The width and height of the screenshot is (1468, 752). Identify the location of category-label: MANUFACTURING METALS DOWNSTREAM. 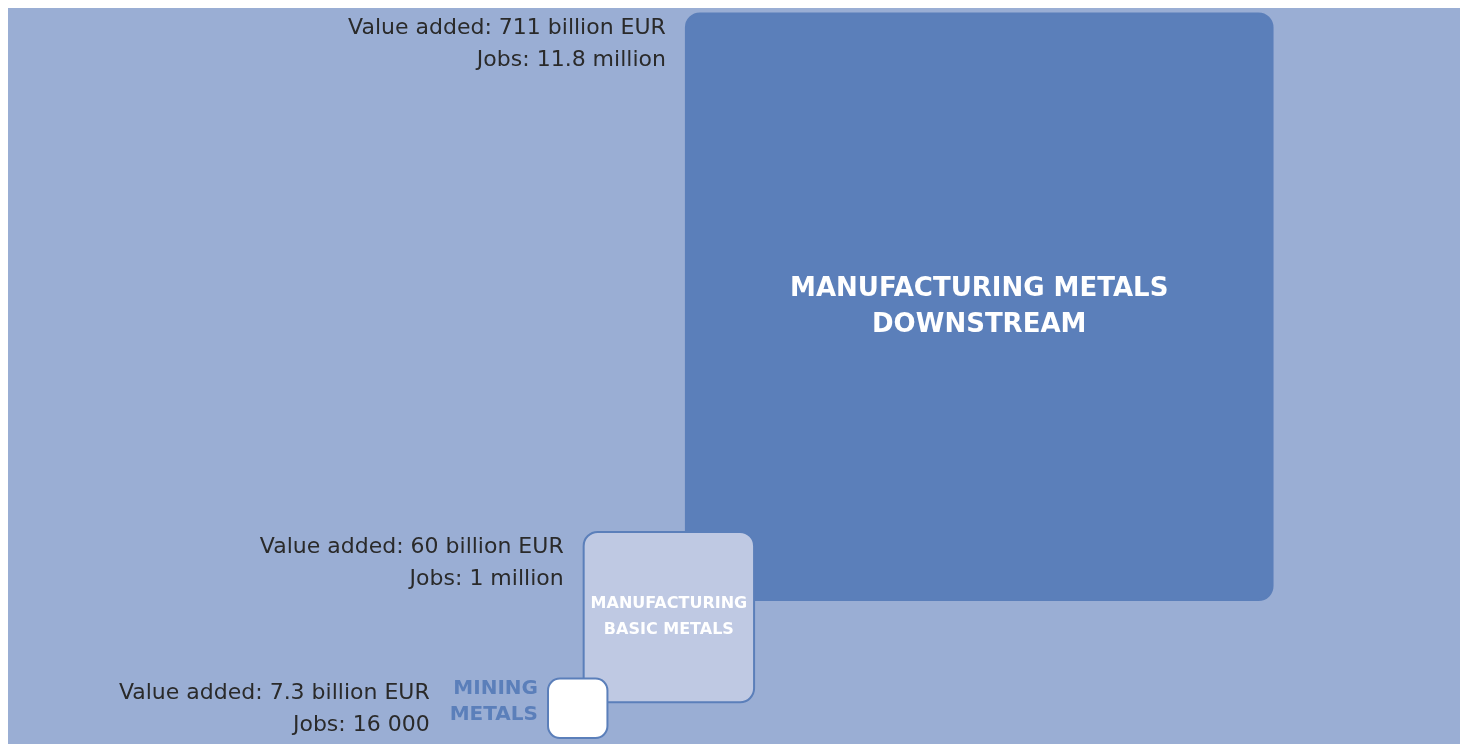
(979, 304).